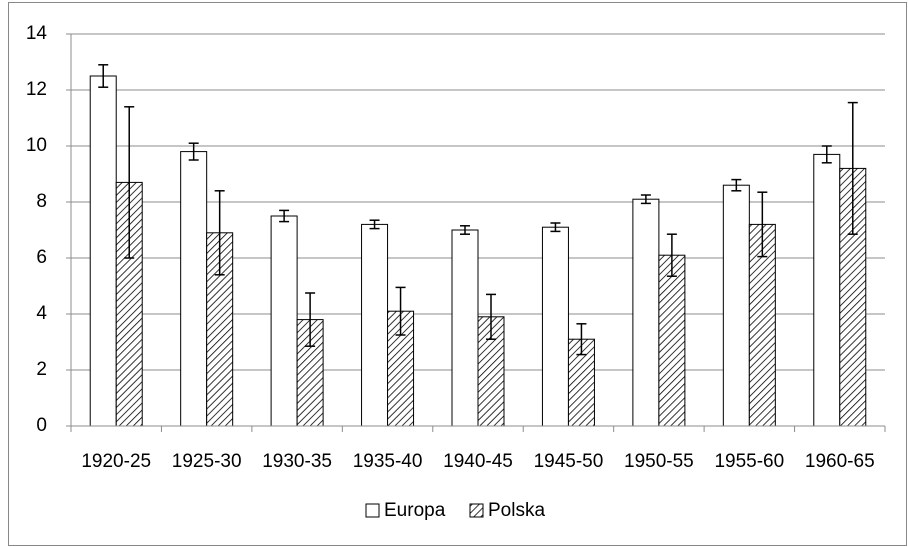  What do you see at coordinates (116, 461) in the screenshot?
I see `x-tick-label: 1920-25` at bounding box center [116, 461].